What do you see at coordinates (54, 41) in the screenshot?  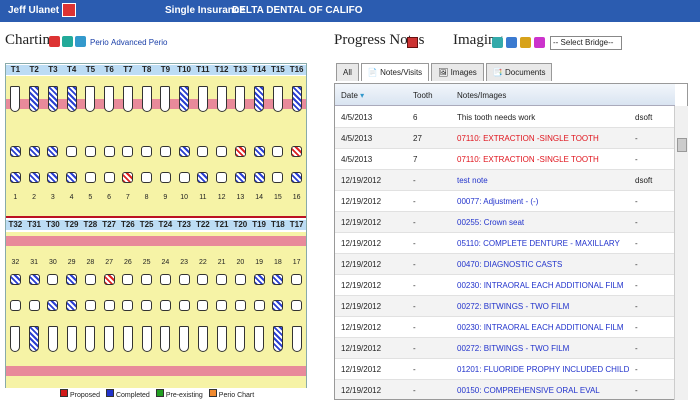 I see `chart-red-icon` at bounding box center [54, 41].